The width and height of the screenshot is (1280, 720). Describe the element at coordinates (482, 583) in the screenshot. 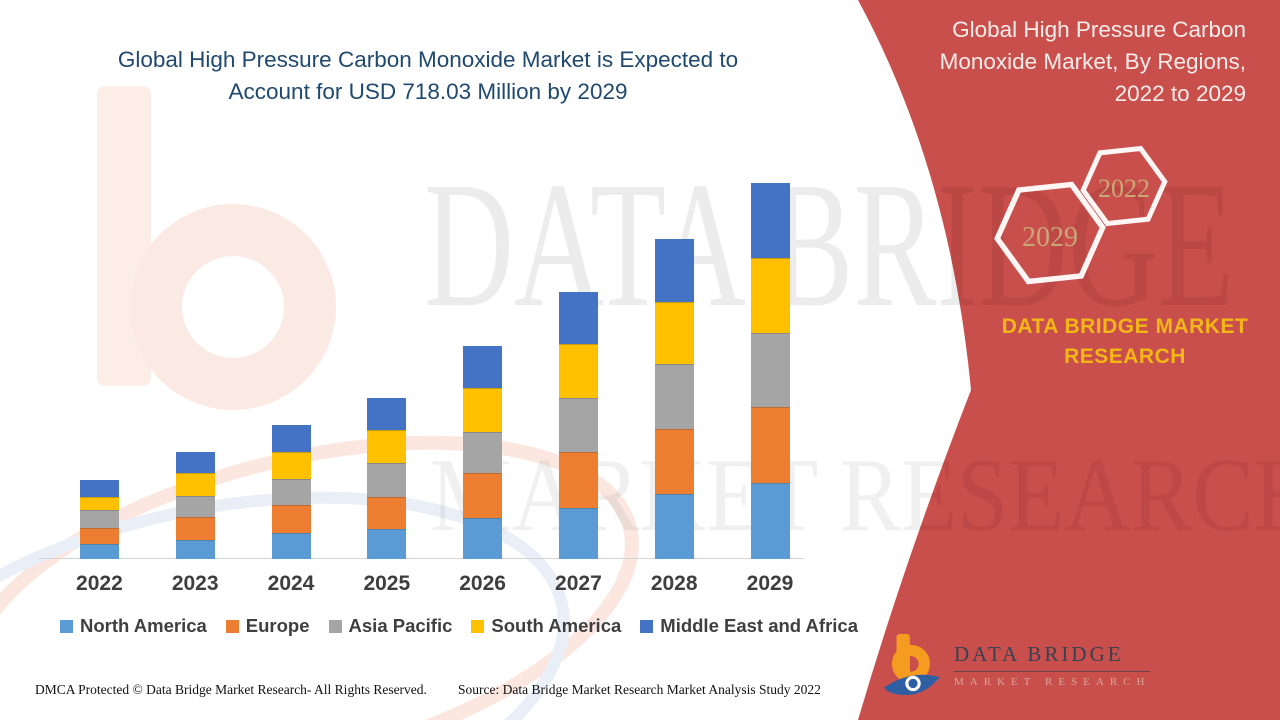

I see `x-axis-label-2026: 2026` at that location.